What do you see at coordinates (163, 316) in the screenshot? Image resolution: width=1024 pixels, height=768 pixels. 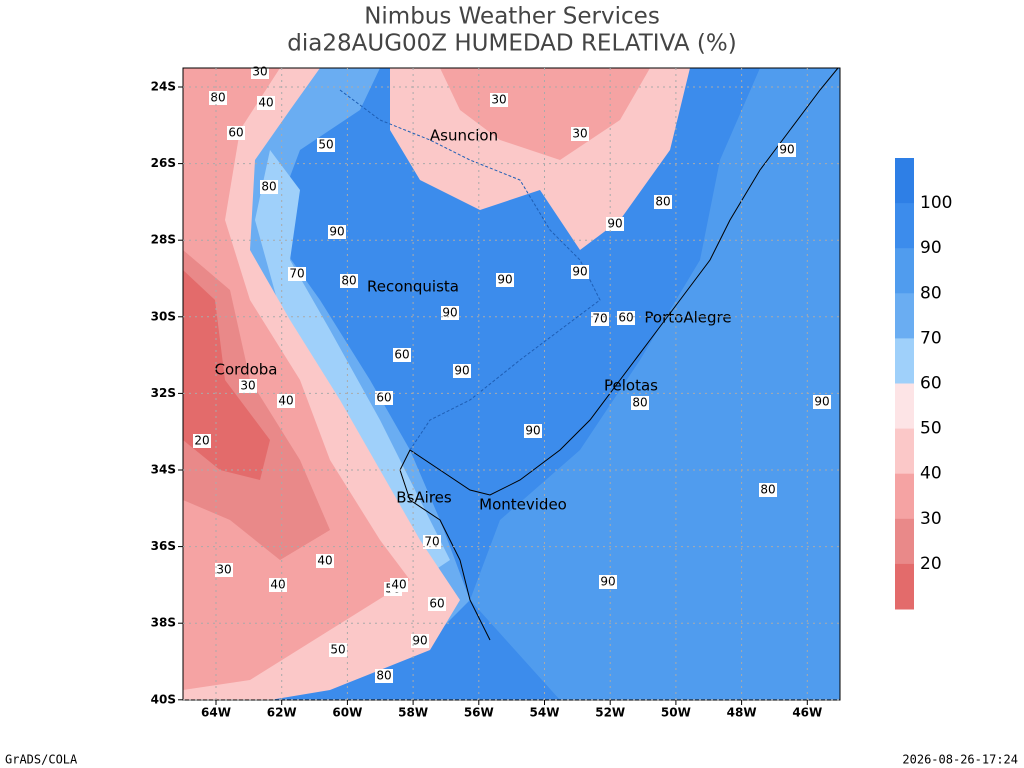 I see `lat-label: 30S` at bounding box center [163, 316].